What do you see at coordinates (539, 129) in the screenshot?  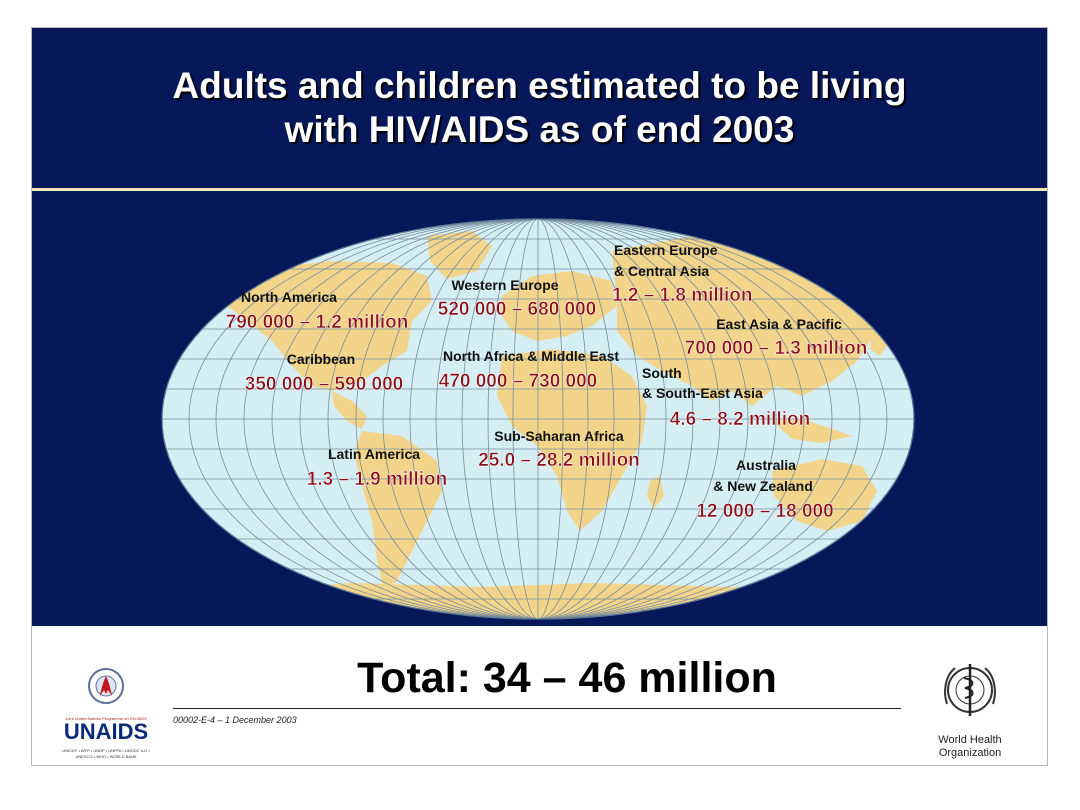 I see `title-line-2: with HIV/AIDS as of end 2003` at bounding box center [539, 129].